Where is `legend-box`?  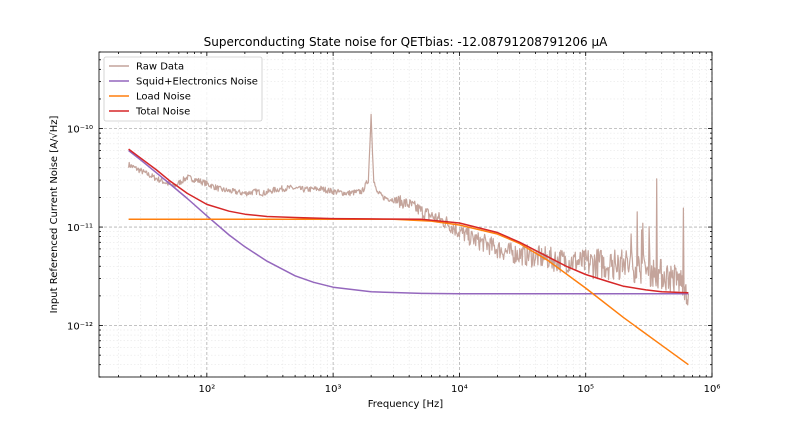
legend-box is located at coordinates (183, 89).